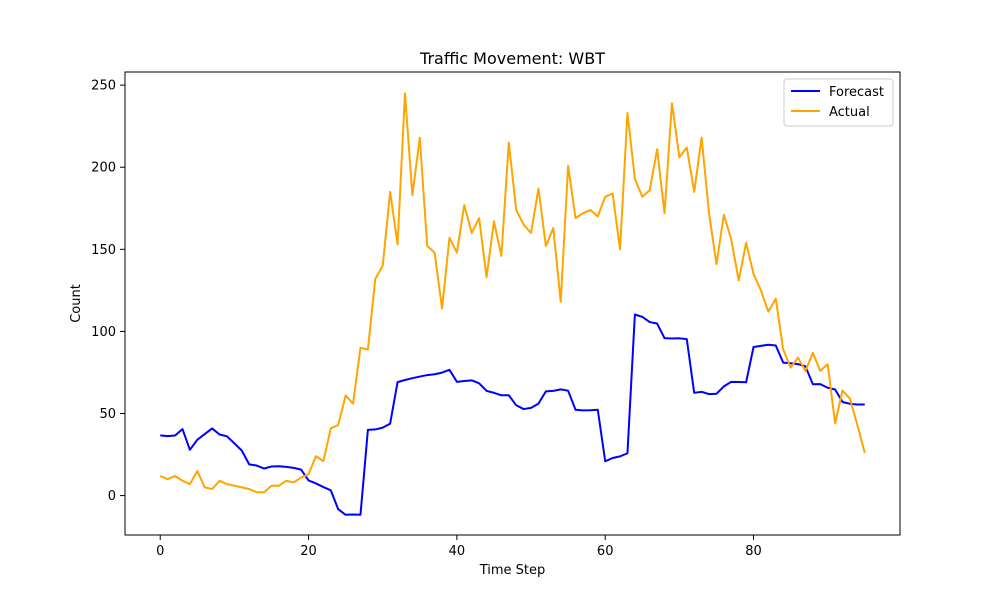 The height and width of the screenshot is (600, 1000). What do you see at coordinates (457, 551) in the screenshot?
I see `x-tick-label: 40` at bounding box center [457, 551].